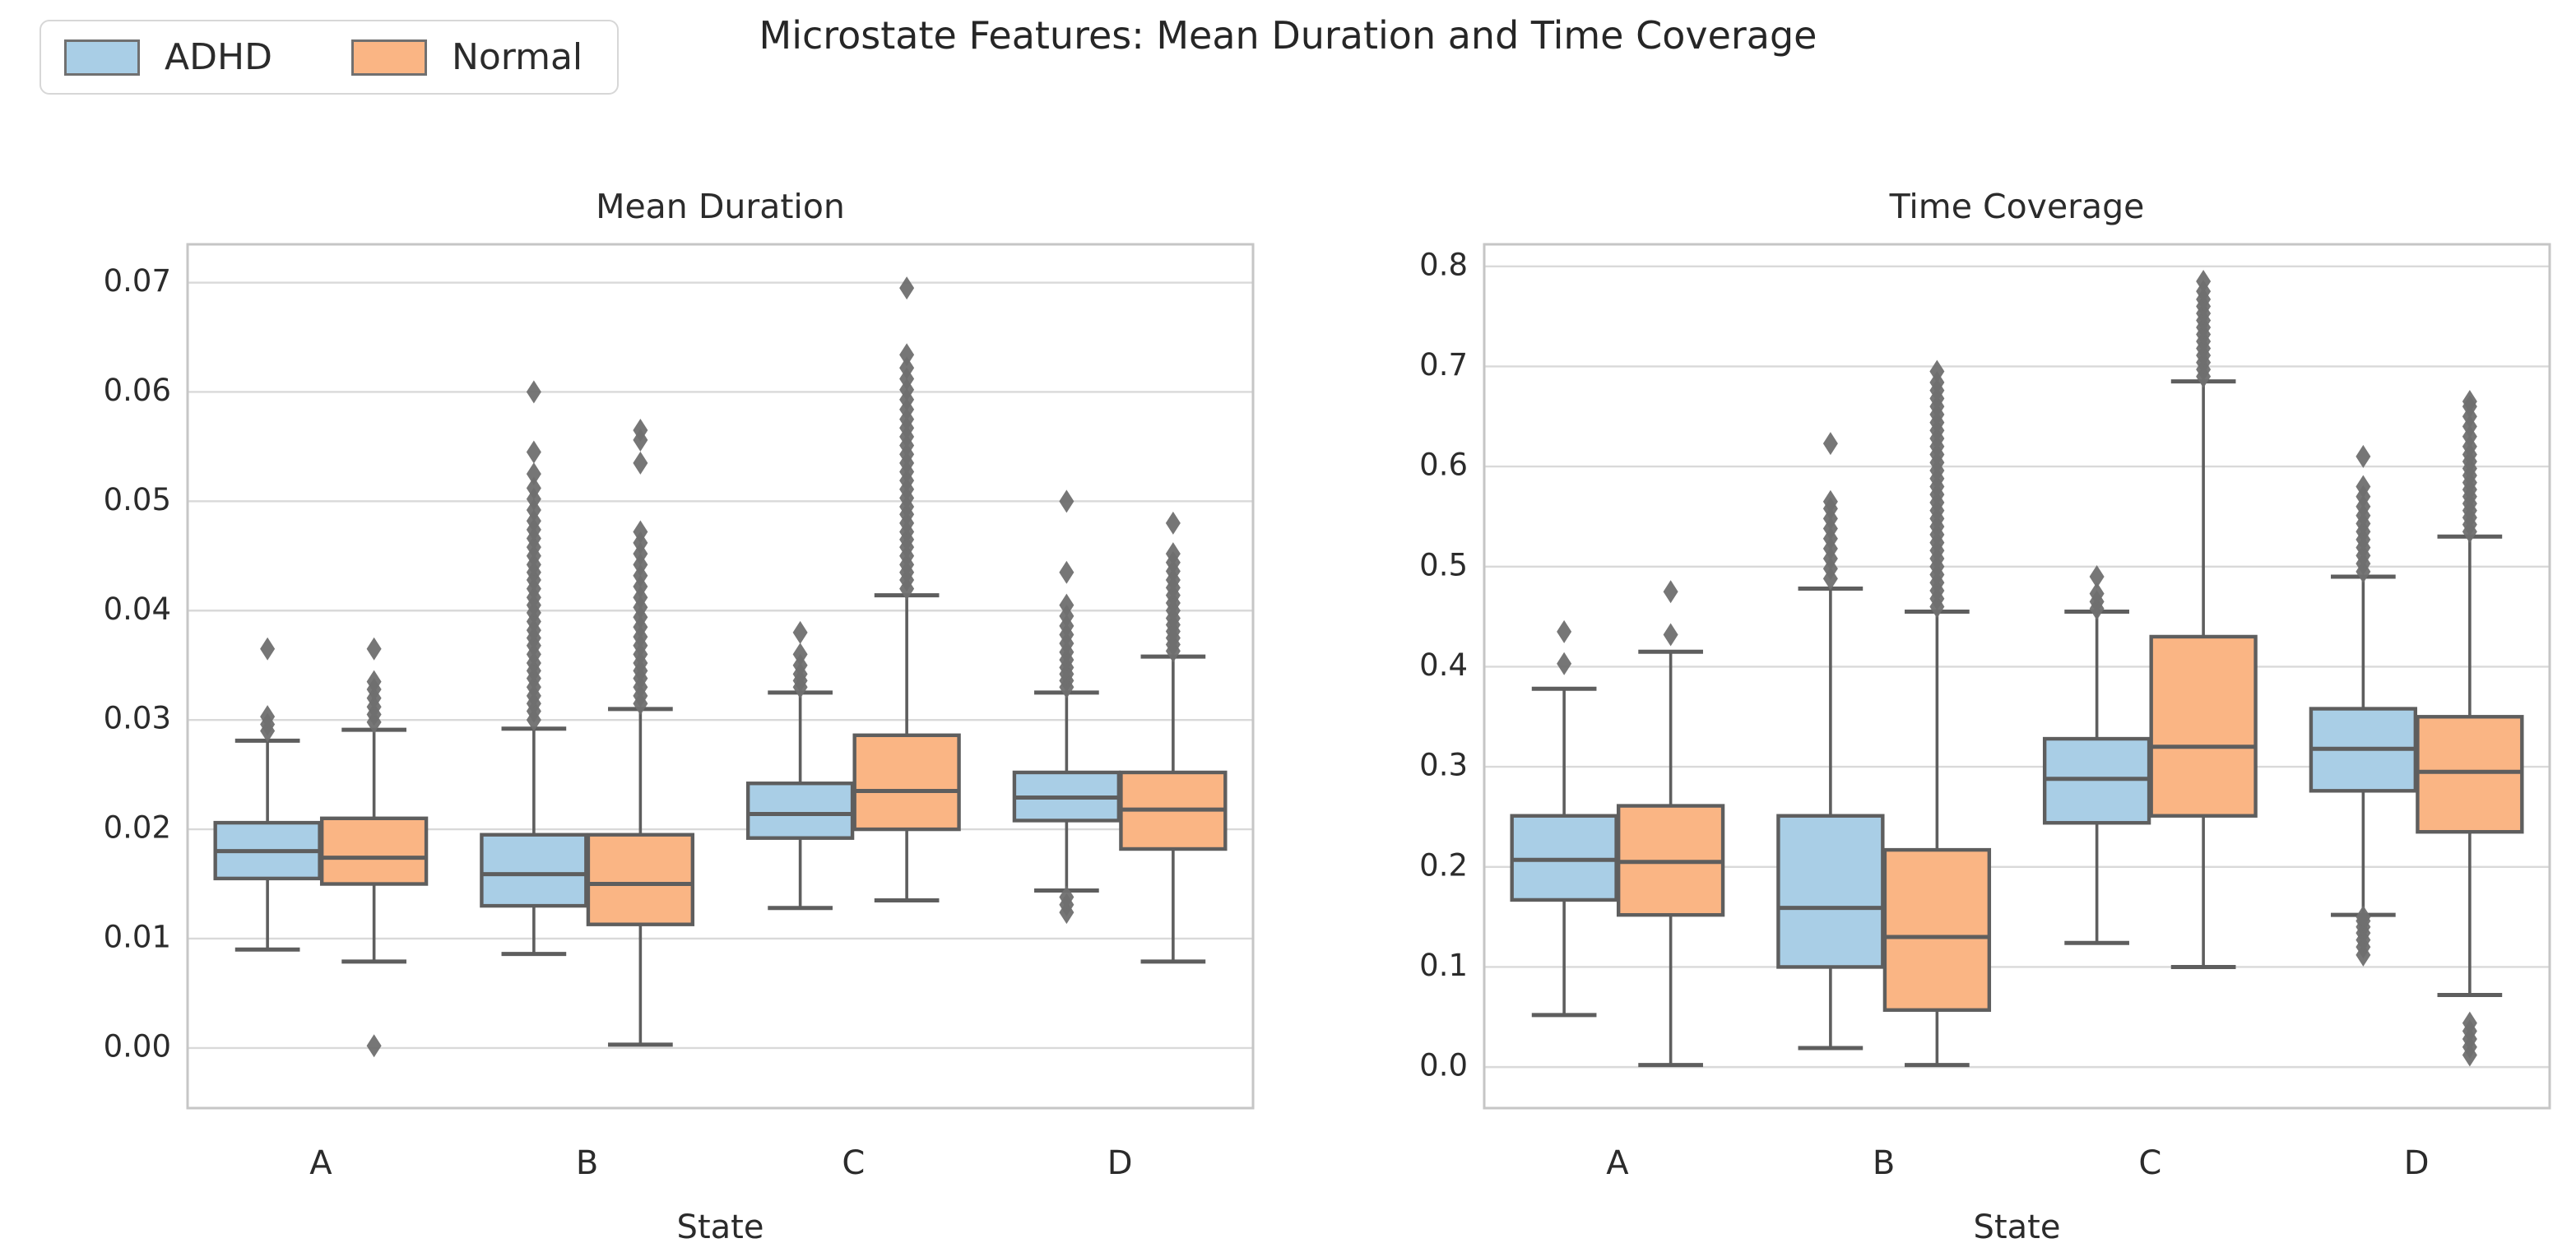  Describe the element at coordinates (138, 936) in the screenshot. I see `y-tick-label: 0.01` at that location.